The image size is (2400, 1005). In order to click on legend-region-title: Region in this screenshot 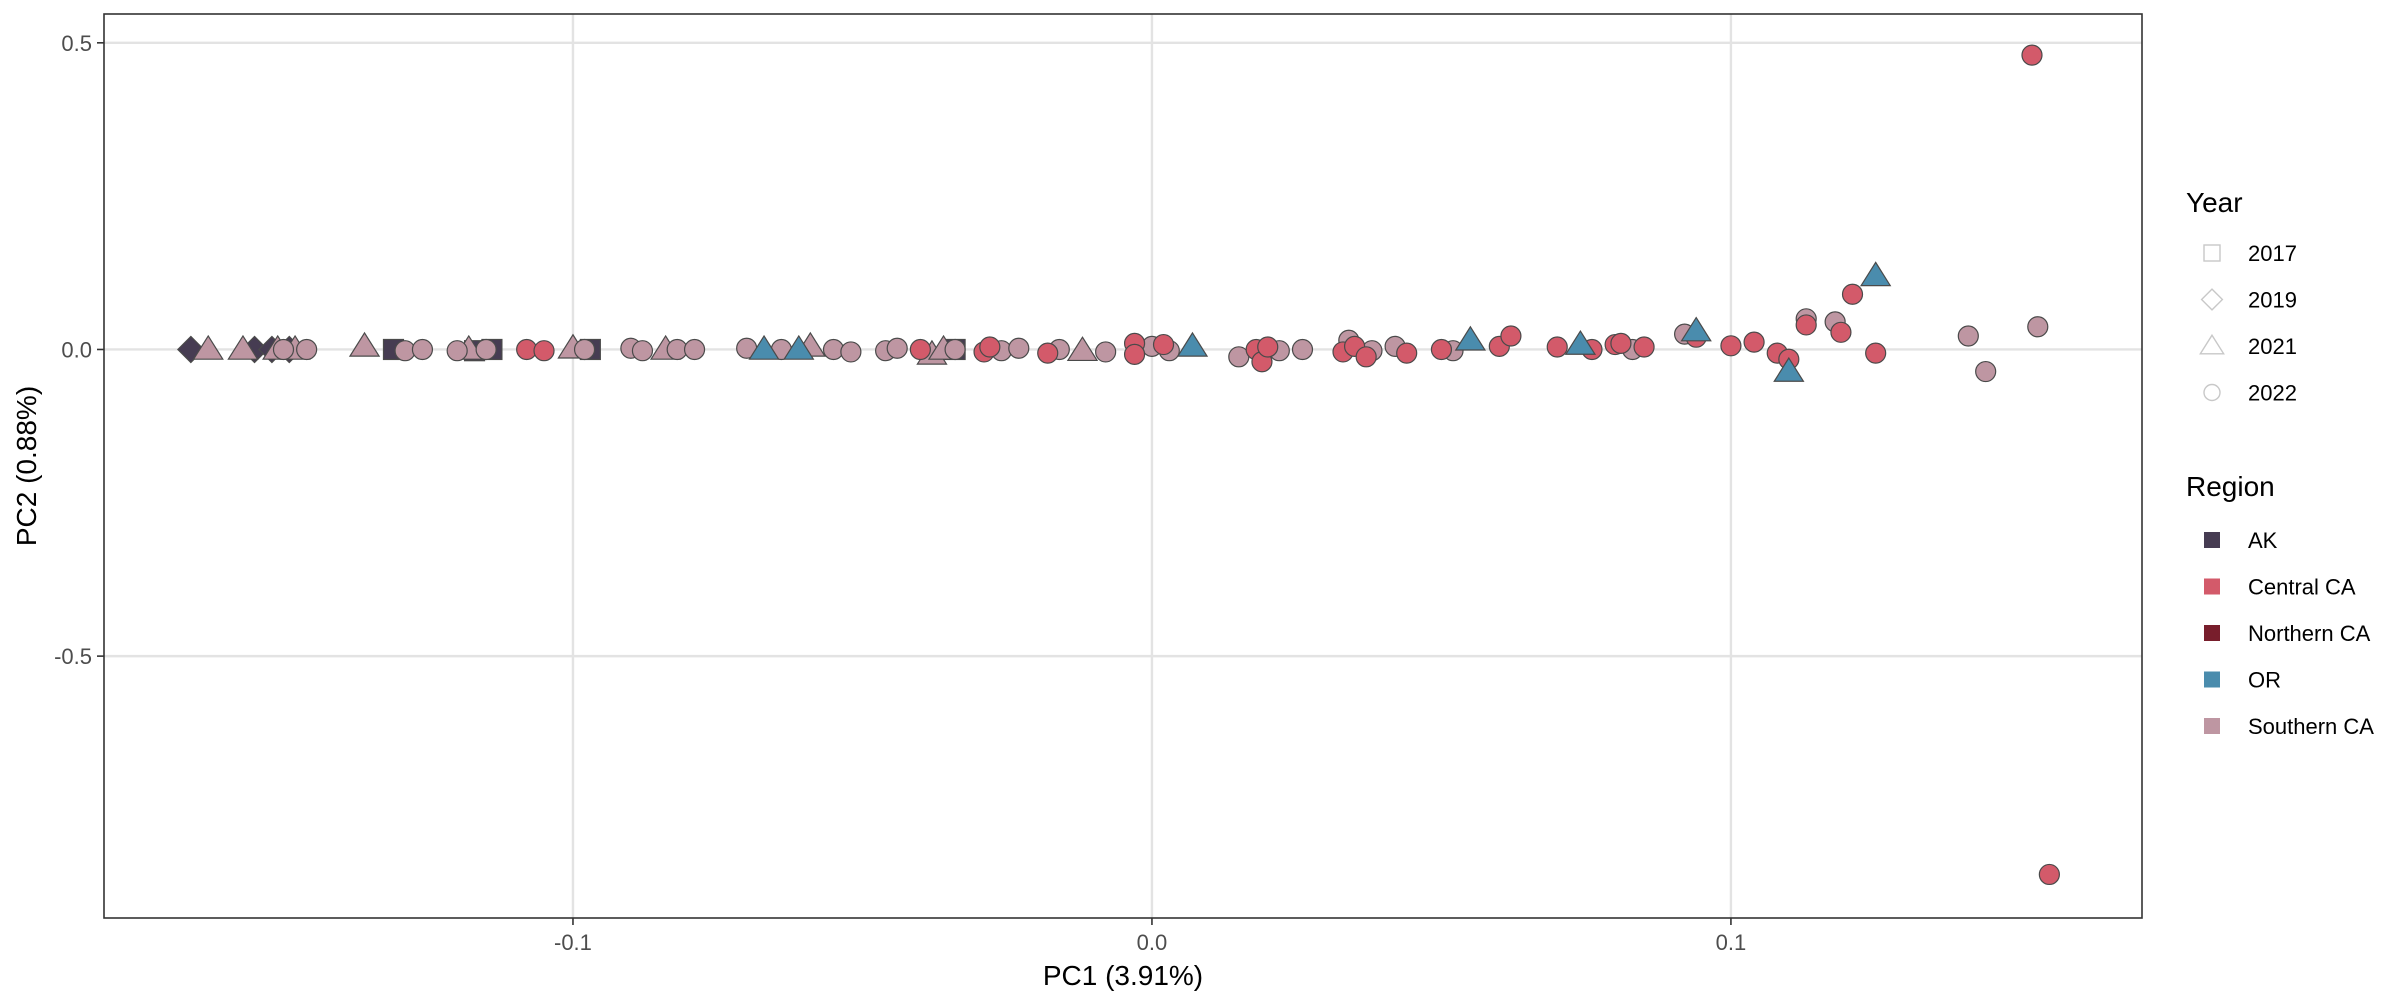, I will do `click(2230, 486)`.